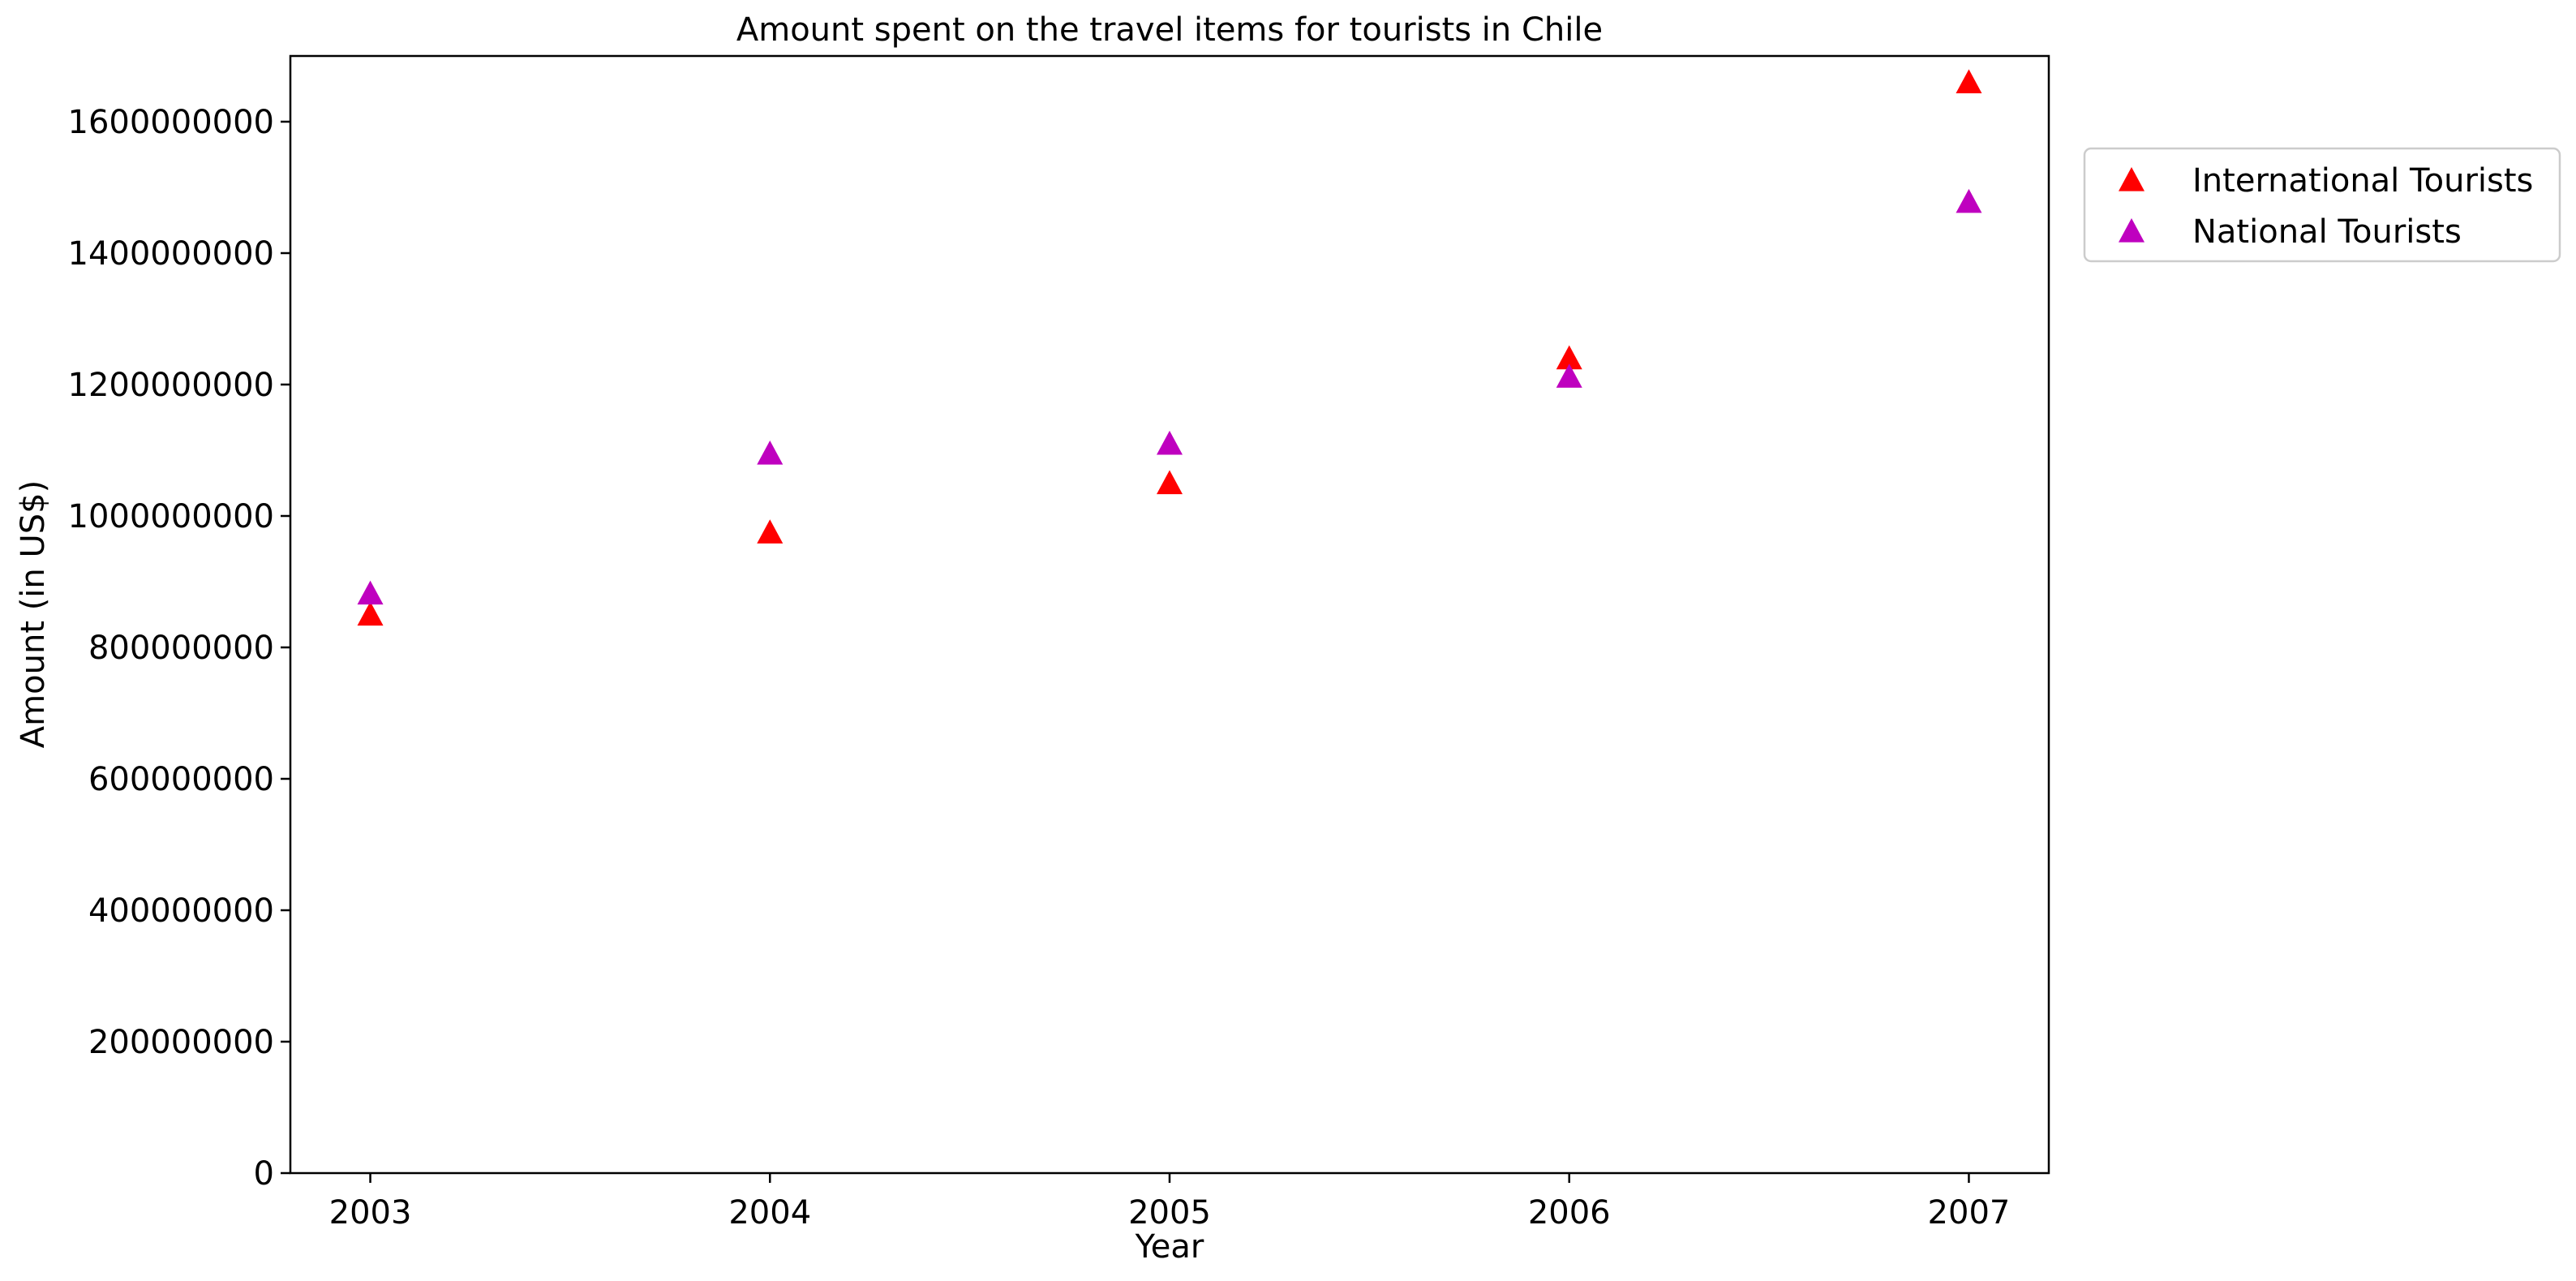 This screenshot has width=2576, height=1281. Describe the element at coordinates (1169, 1247) in the screenshot. I see `x-axis-title: Year` at that location.